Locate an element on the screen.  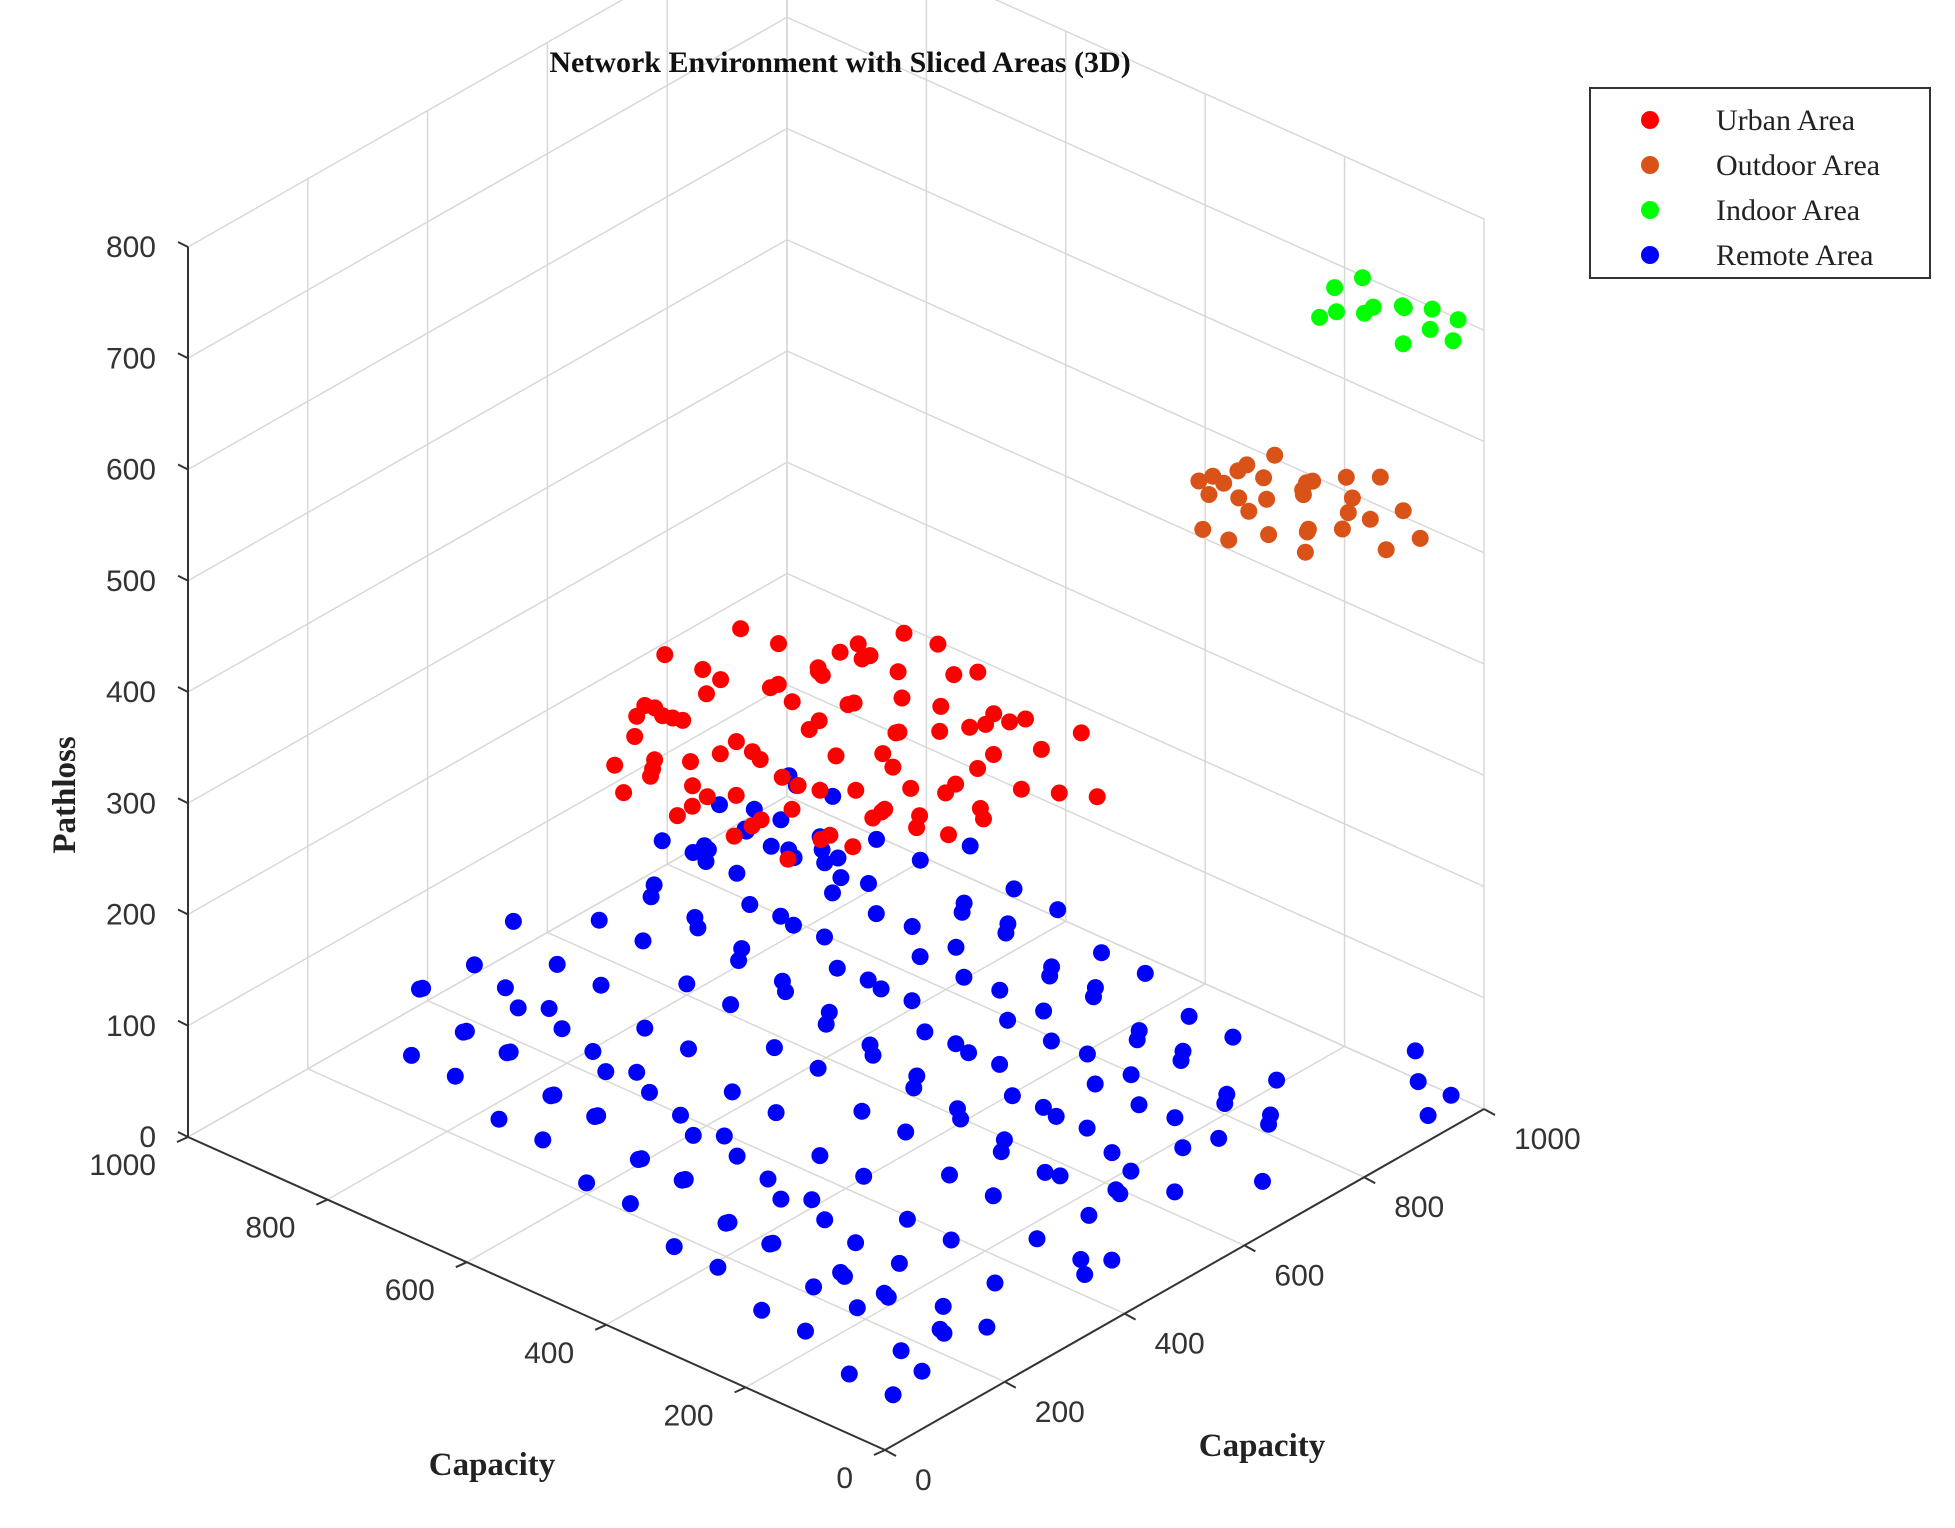
z-tick-label: 500 is located at coordinates (131, 581).